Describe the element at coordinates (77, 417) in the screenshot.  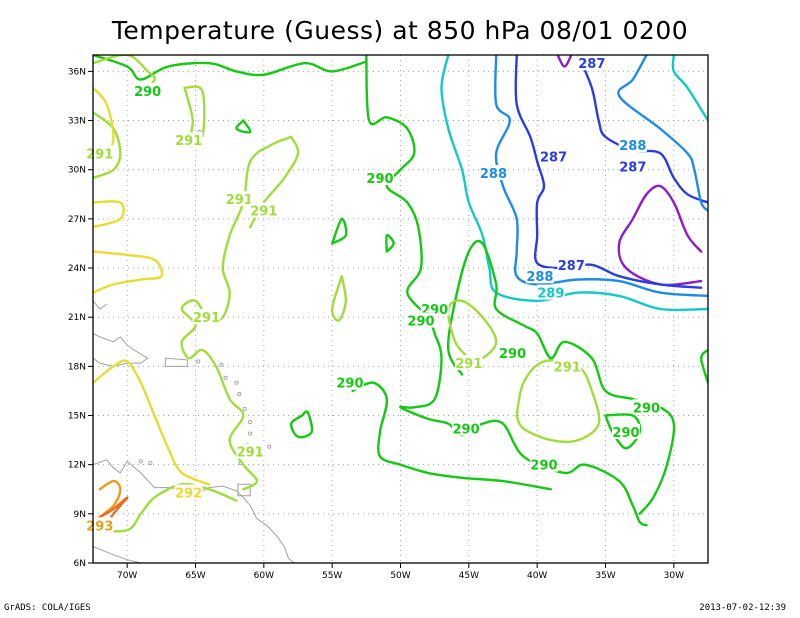
I see `y-tick-label: 15N` at that location.